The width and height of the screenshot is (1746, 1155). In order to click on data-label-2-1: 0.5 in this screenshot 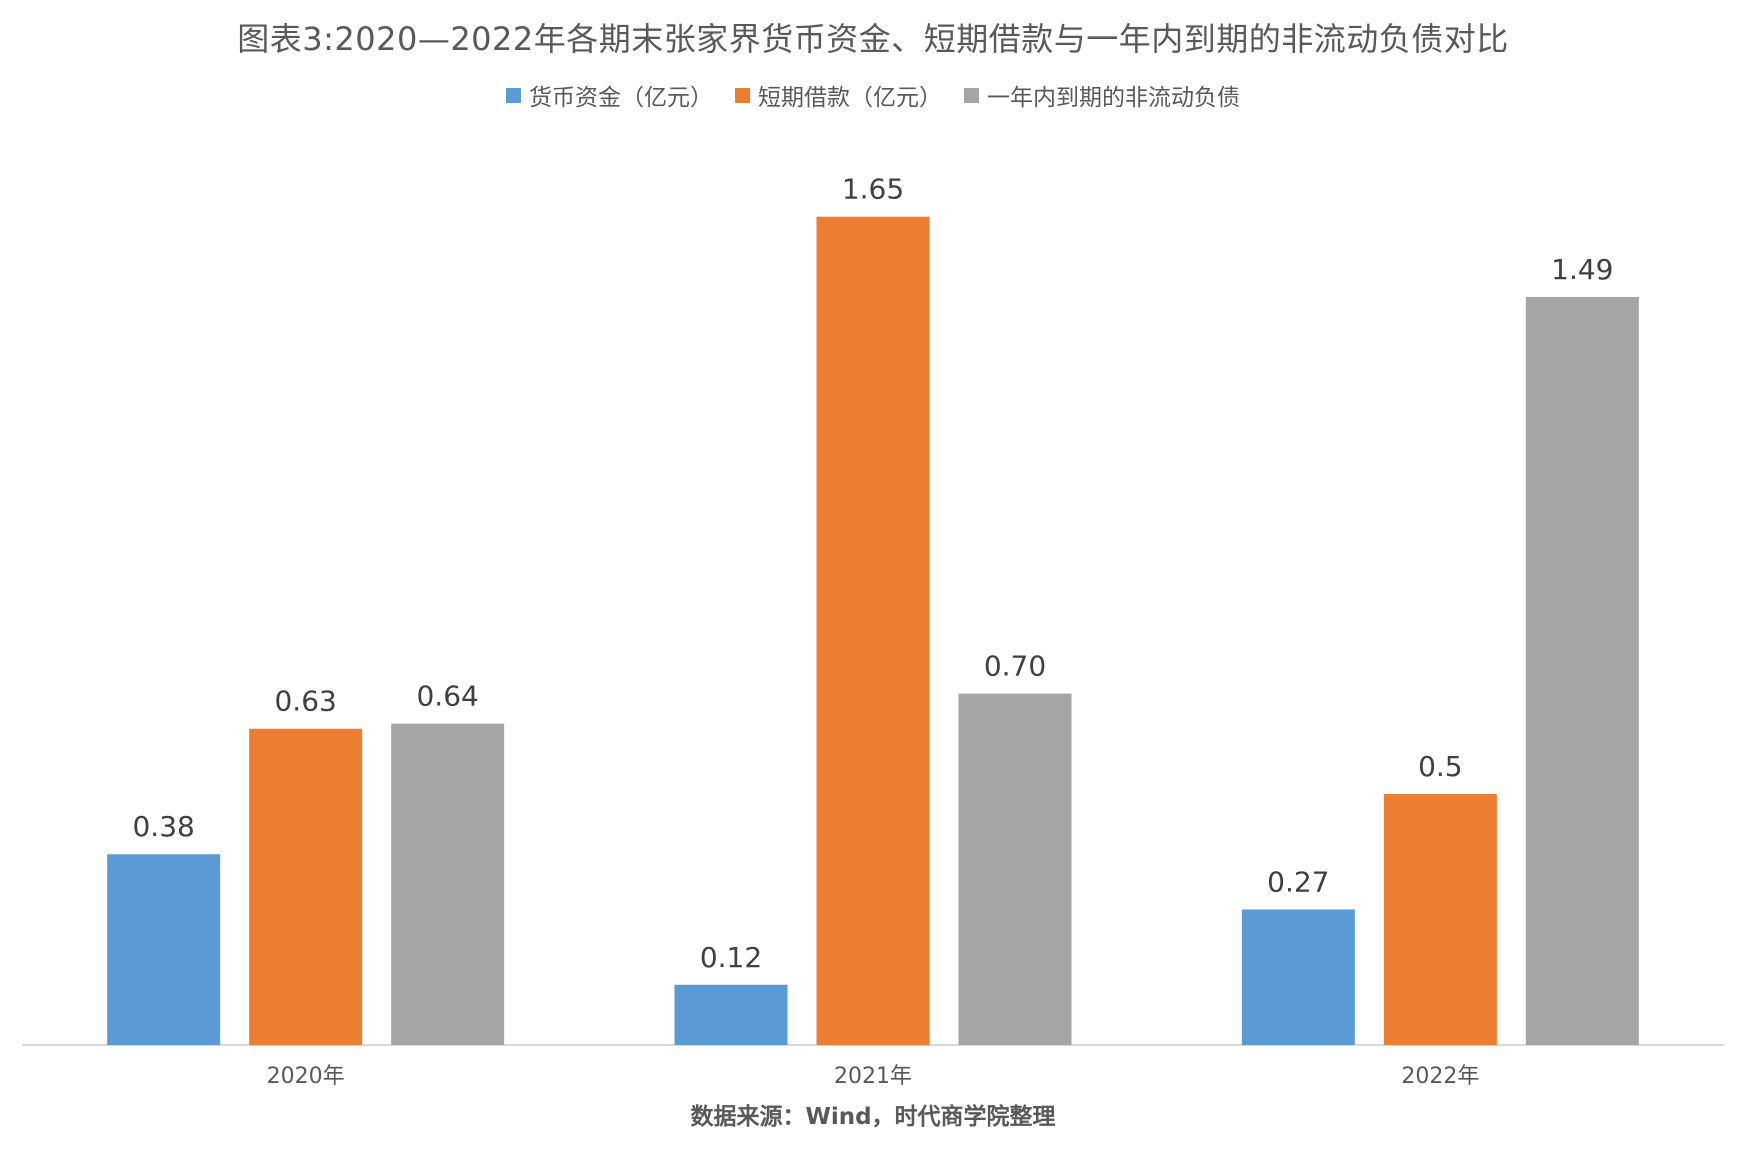, I will do `click(1440, 766)`.